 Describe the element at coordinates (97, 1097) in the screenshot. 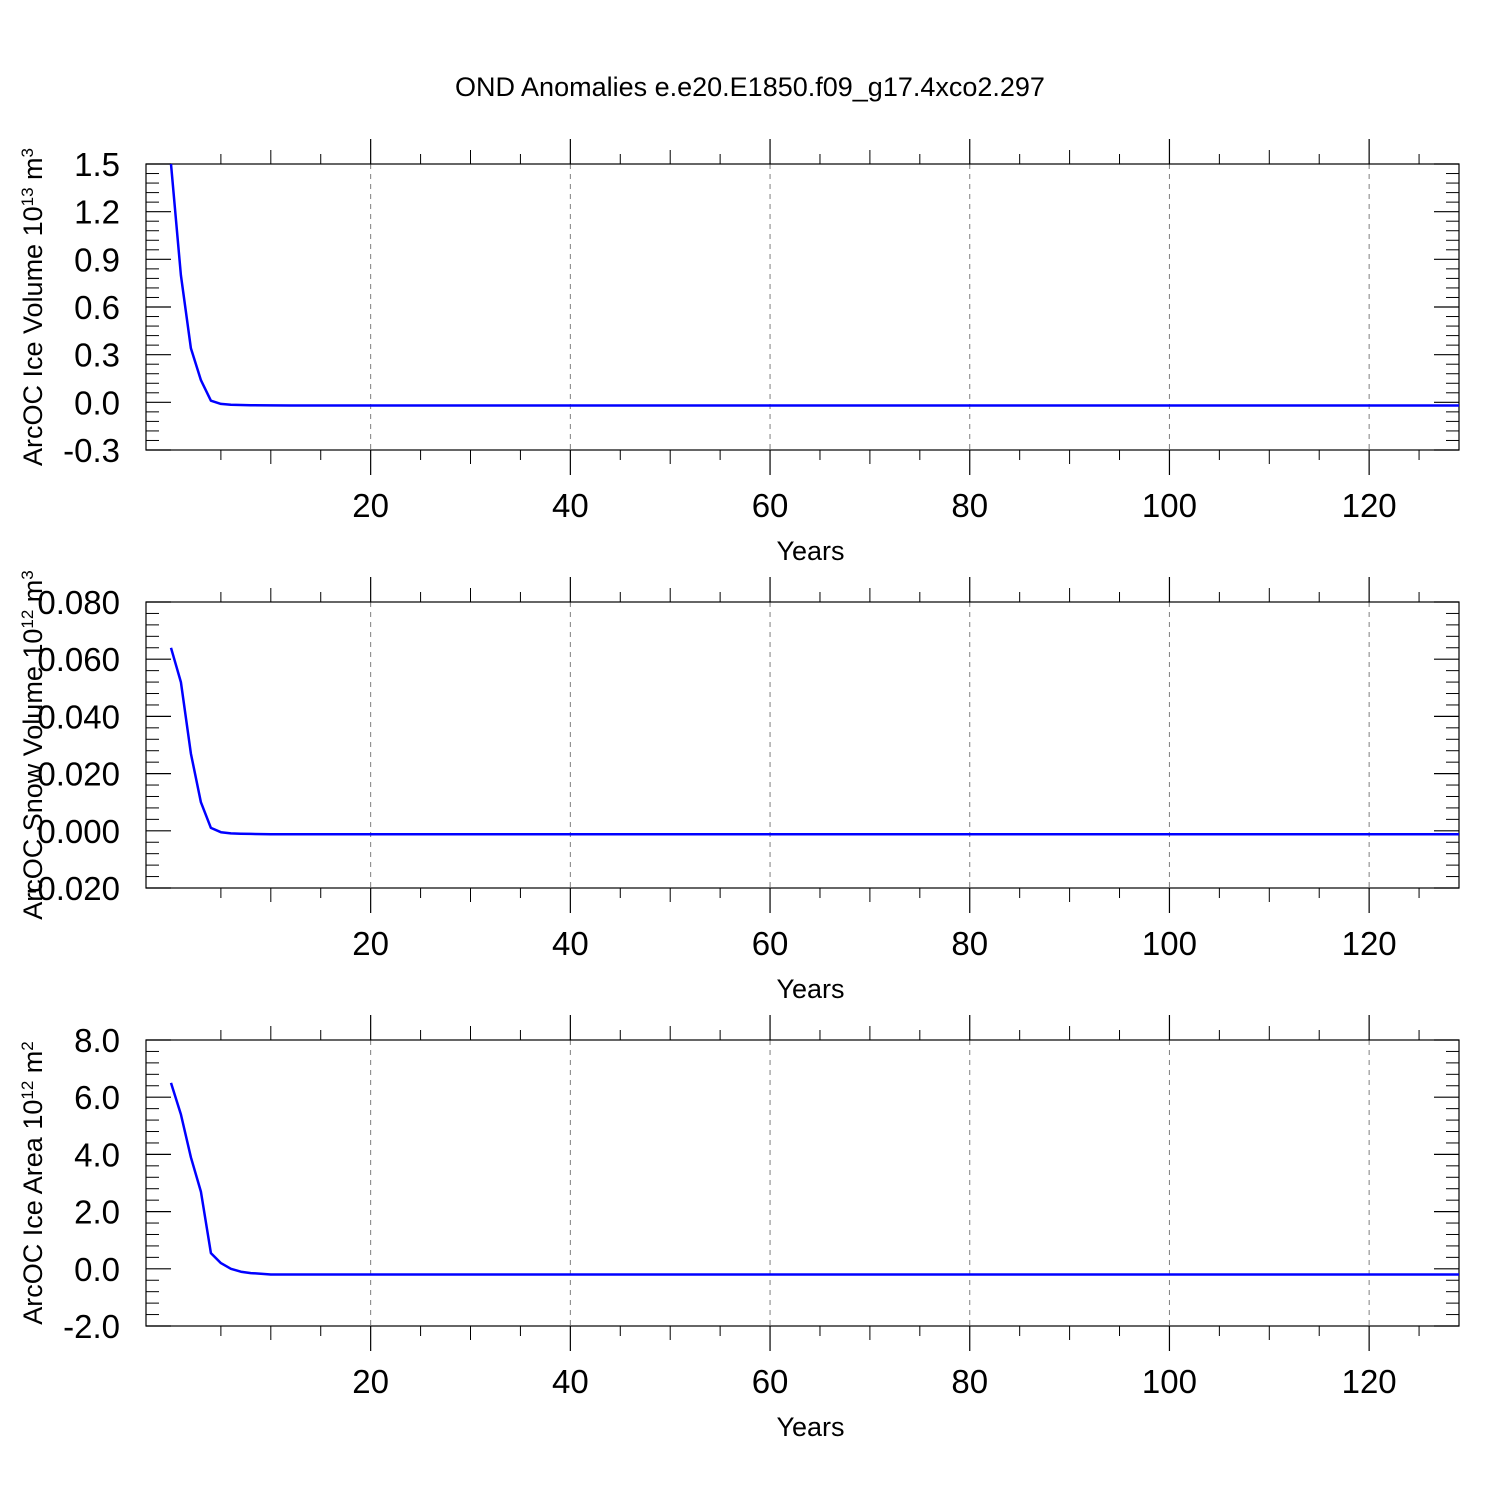

I see `y-tick-label: 6.0` at that location.